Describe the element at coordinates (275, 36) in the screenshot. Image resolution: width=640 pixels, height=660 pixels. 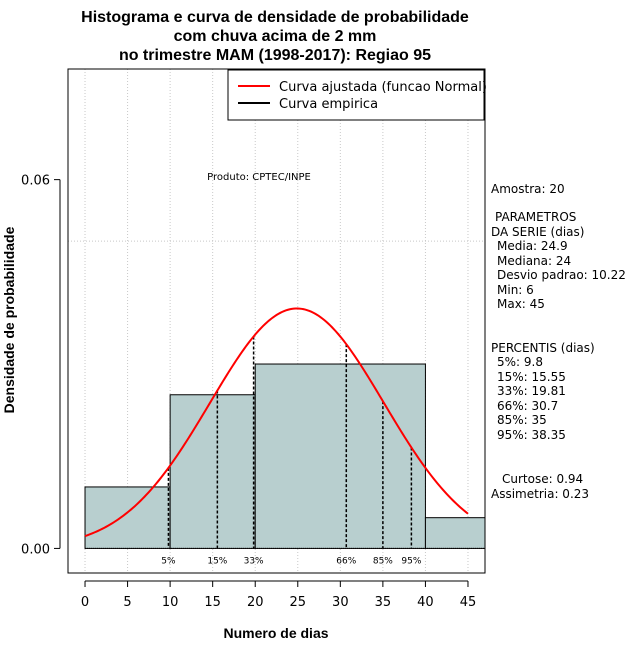
I see `chart-title-line-2: com chuva acima de 2 mm` at that location.